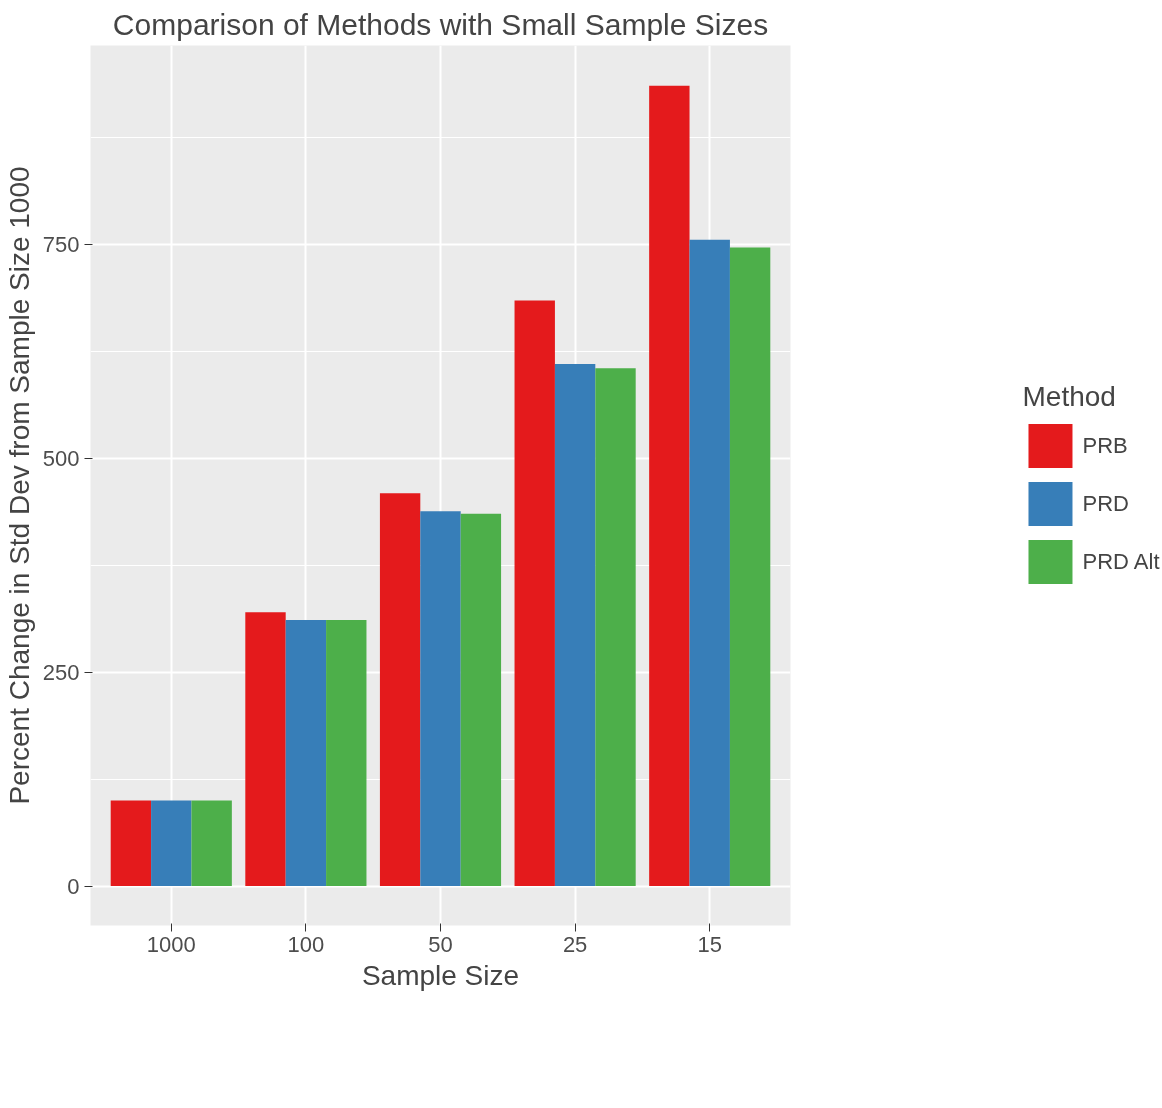 The width and height of the screenshot is (1162, 1108). What do you see at coordinates (61, 672) in the screenshot?
I see `y-tick-label: 250` at bounding box center [61, 672].